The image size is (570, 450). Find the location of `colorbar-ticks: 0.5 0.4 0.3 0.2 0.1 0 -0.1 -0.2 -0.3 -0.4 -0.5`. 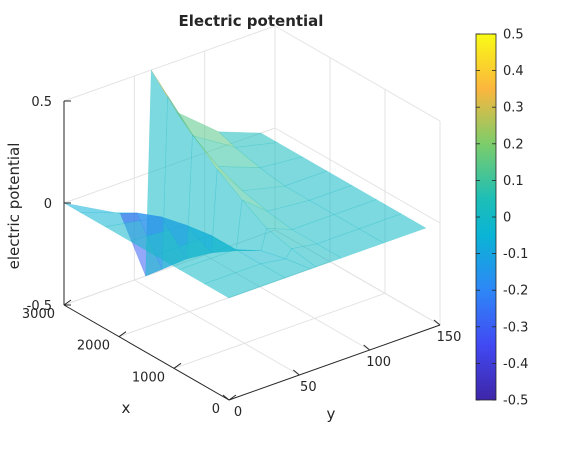

colorbar-ticks: 0.5 0.4 0.3 0.2 0.1 0 -0.1 -0.2 -0.3 -0.4 -0.5 is located at coordinates (502, 218).